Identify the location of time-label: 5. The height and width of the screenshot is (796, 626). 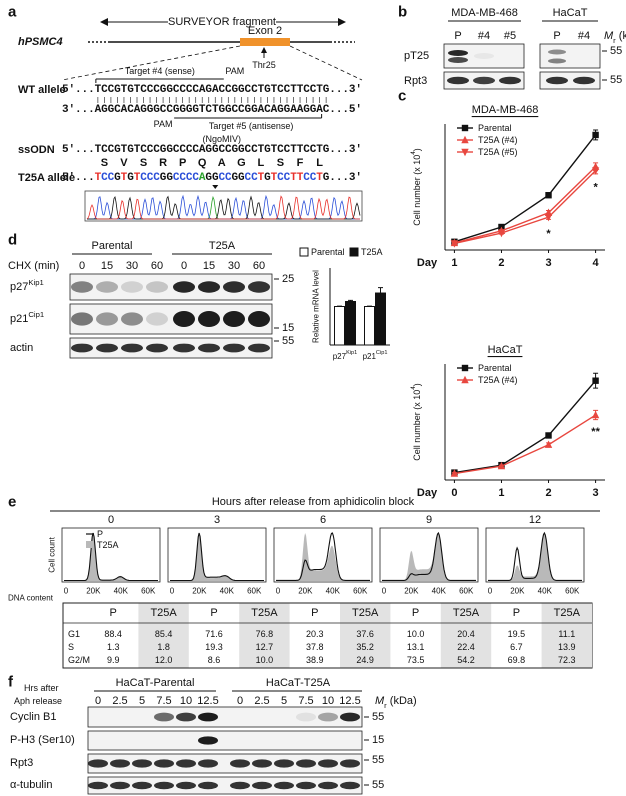
(284, 701).